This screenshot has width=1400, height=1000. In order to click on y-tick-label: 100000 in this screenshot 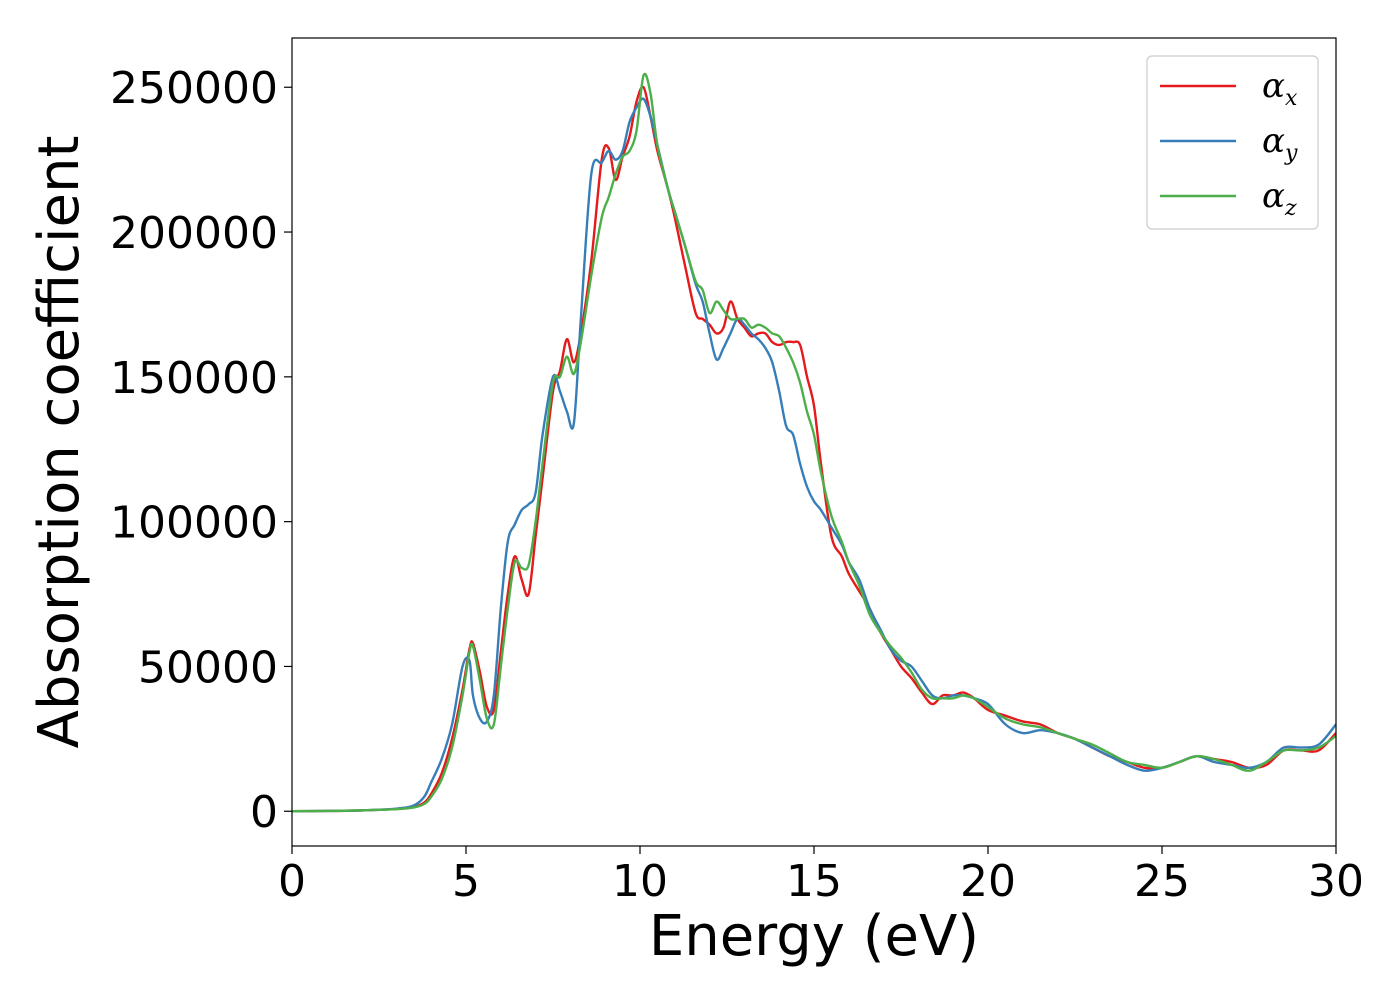, I will do `click(194, 523)`.